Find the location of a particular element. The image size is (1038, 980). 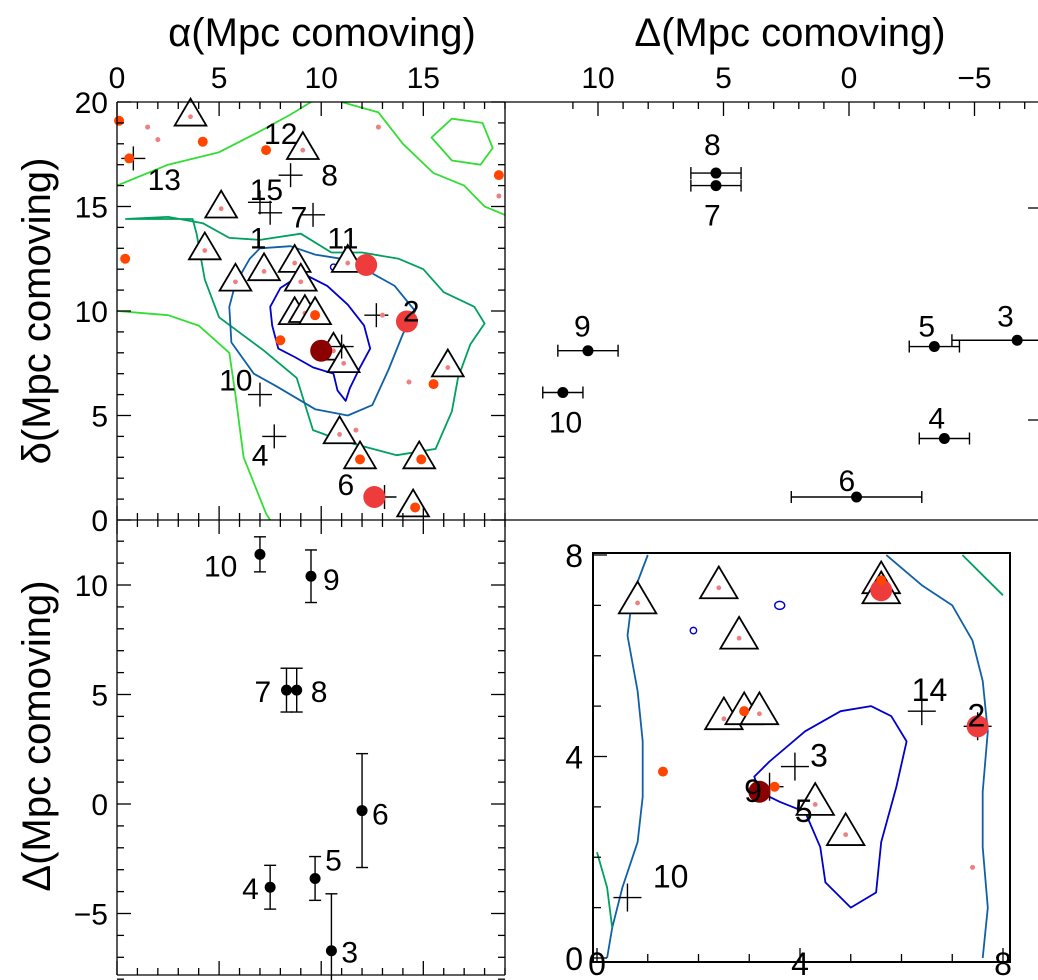

top-left-x-axis-title: α(Mpc comoving) is located at coordinates (322, 33).